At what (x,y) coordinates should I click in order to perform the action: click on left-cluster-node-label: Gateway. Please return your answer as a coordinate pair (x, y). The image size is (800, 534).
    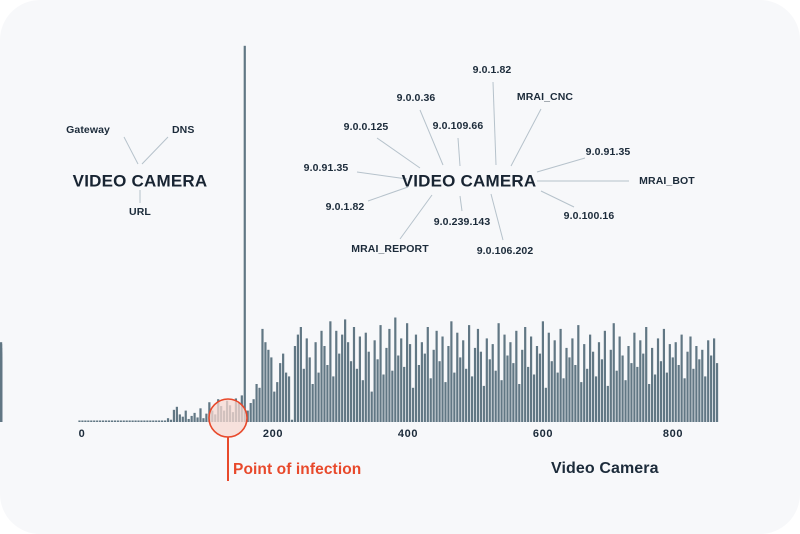
    Looking at the image, I should click on (88, 129).